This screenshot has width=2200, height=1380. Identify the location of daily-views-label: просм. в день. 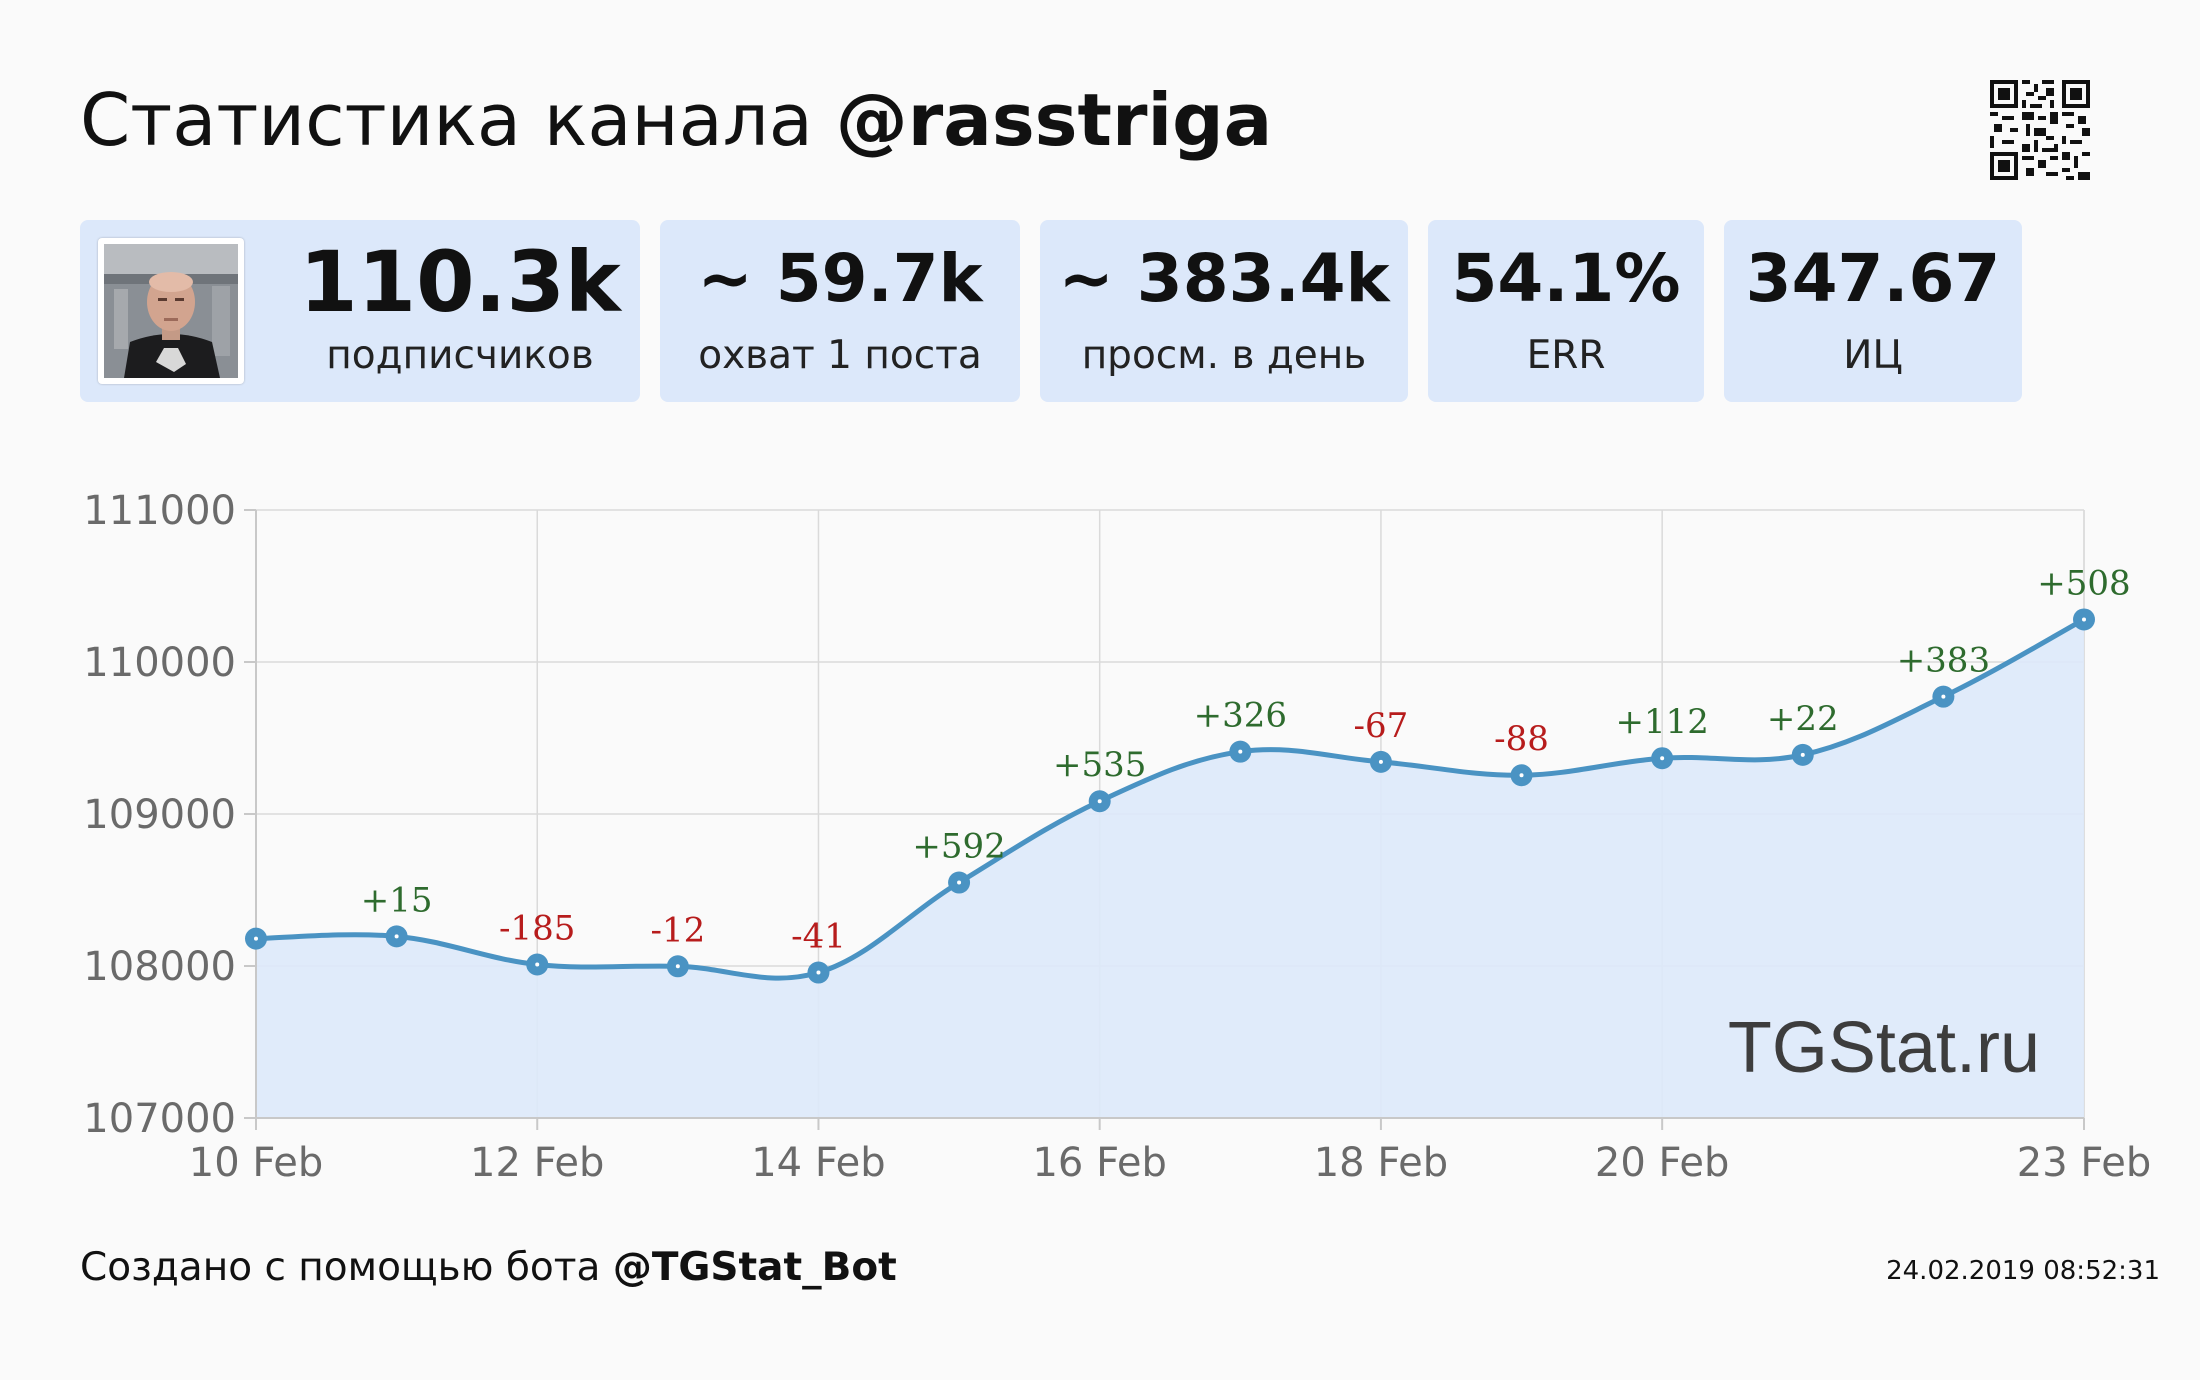
(1224, 355).